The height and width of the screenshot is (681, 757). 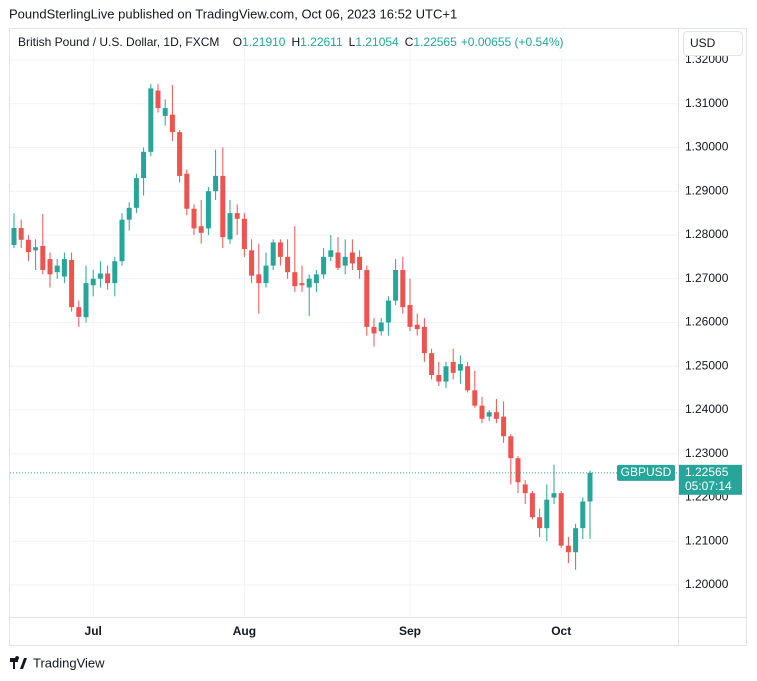 What do you see at coordinates (295, 42) in the screenshot?
I see `ohlc-letter: H` at bounding box center [295, 42].